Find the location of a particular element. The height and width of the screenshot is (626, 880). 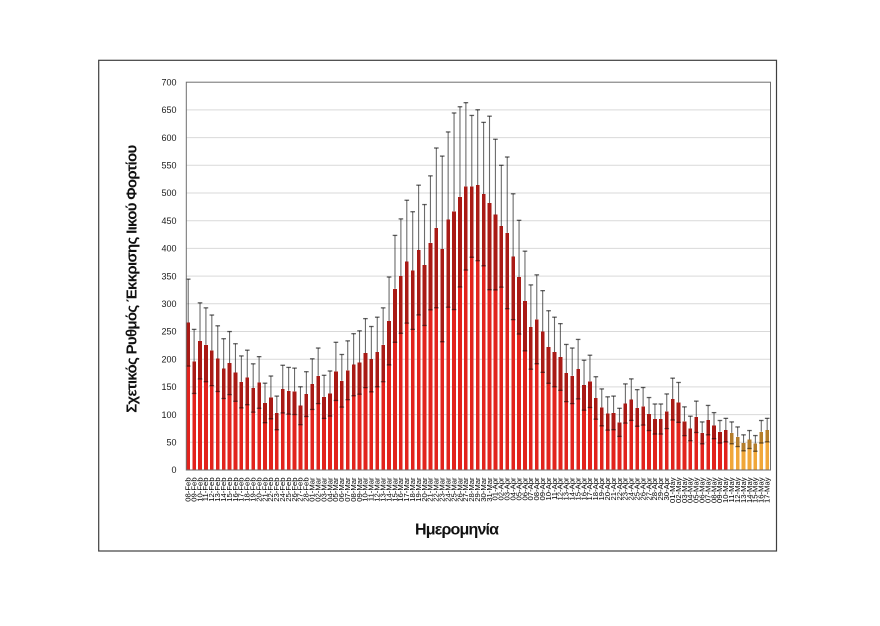

svg-text: 27-Apr is located at coordinates (648, 489).